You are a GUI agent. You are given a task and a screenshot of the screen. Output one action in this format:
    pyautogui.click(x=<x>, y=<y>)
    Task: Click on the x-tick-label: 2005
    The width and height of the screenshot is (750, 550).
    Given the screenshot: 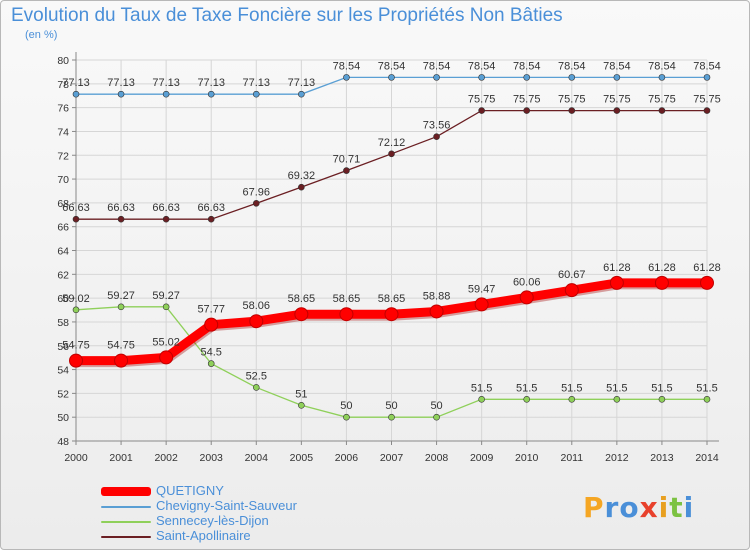 What is the action you would take?
    pyautogui.click(x=302, y=458)
    